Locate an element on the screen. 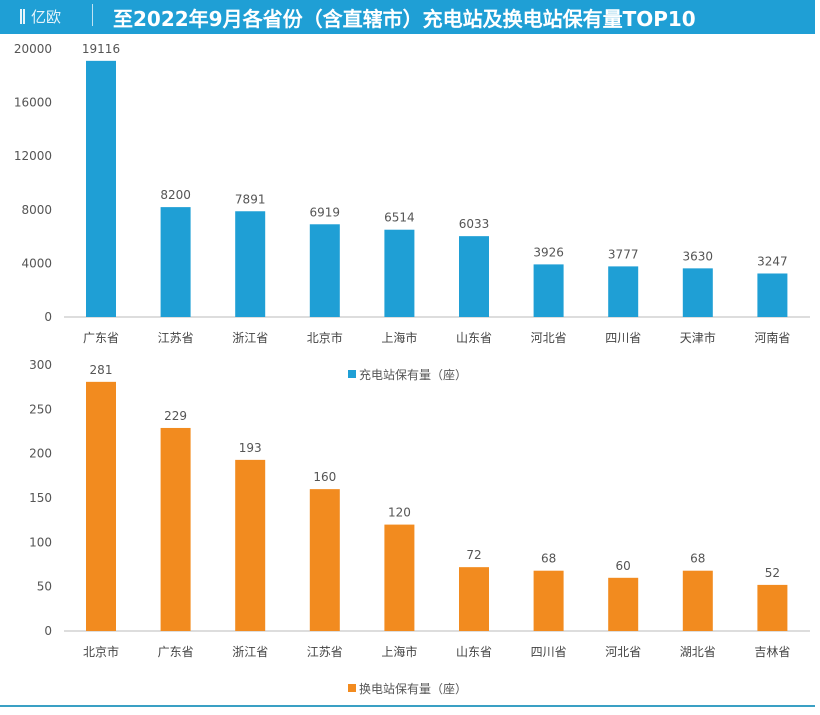  legend-label: 换电站保有量（座） is located at coordinates (413, 688).